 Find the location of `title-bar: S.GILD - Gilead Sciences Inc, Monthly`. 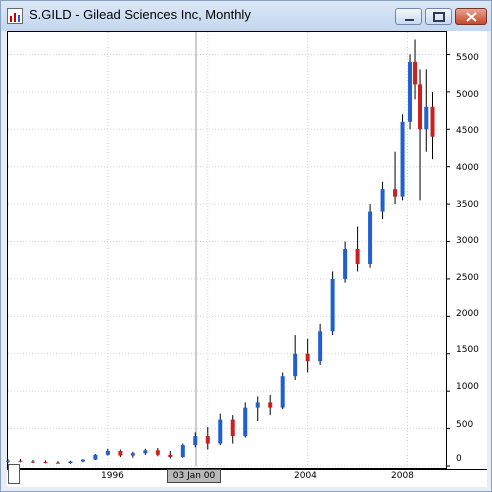

title-bar: S.GILD - Gilead Sciences Inc, Monthly is located at coordinates (246, 16).